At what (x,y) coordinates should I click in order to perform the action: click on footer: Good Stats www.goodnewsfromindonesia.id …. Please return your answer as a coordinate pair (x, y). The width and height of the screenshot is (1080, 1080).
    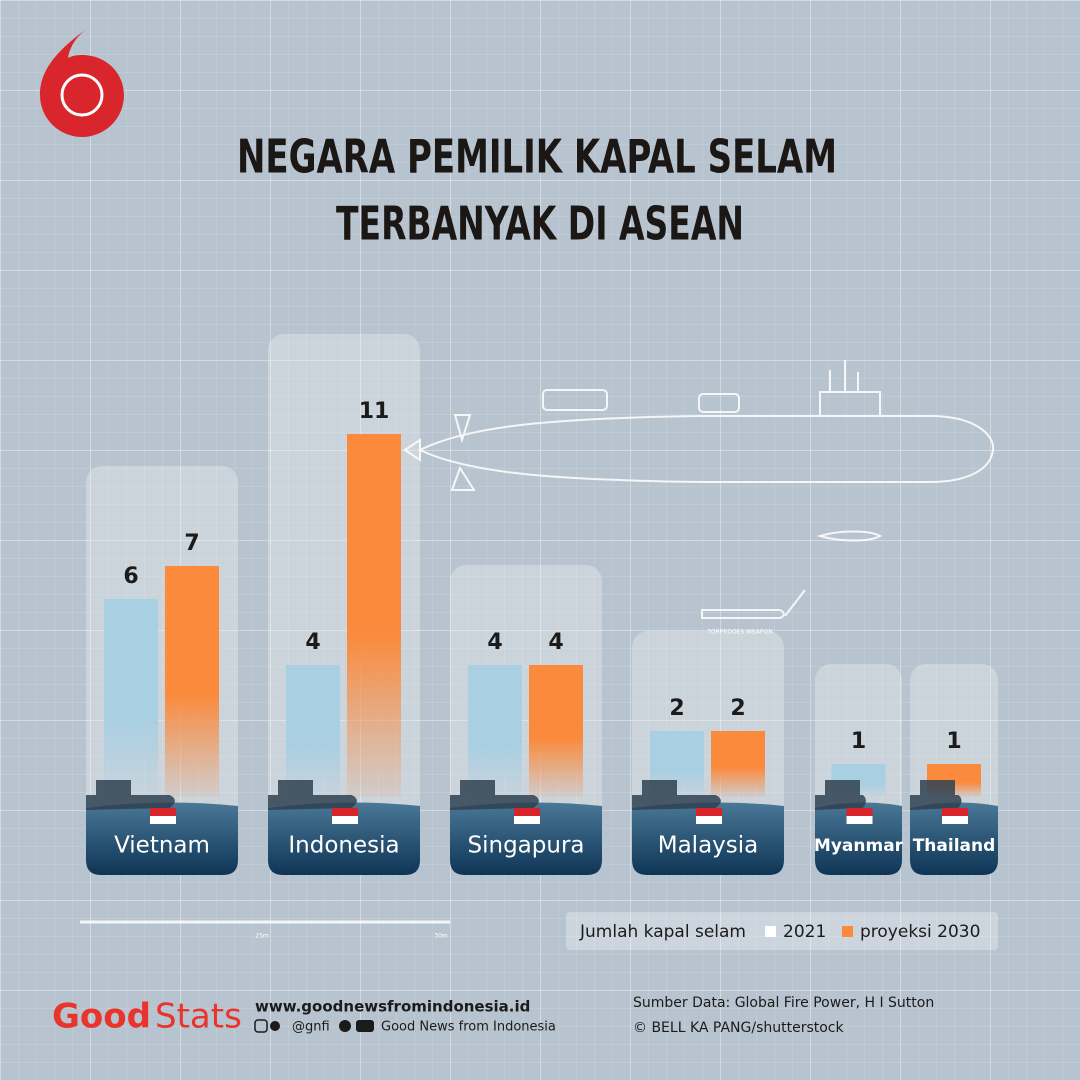
    Looking at the image, I should click on (493, 1016).